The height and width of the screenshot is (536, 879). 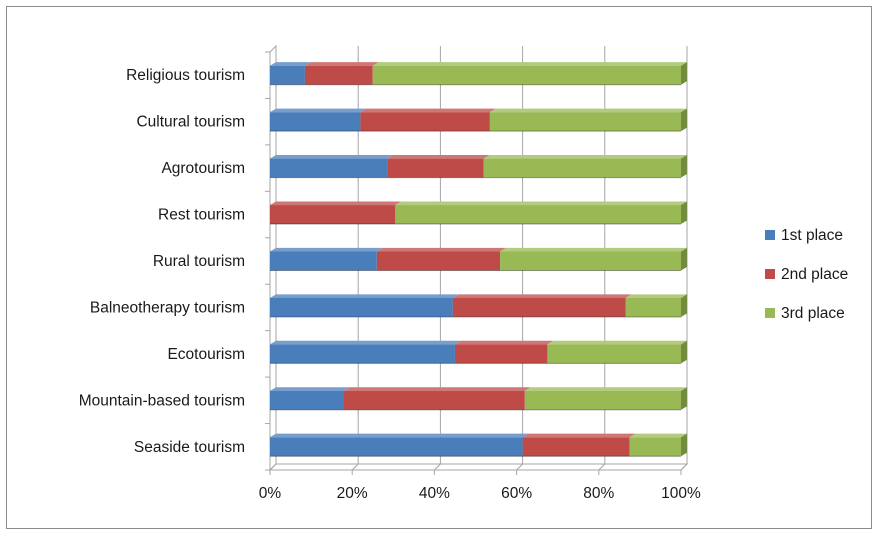 What do you see at coordinates (190, 122) in the screenshot?
I see `category-label: Cultural tourism` at bounding box center [190, 122].